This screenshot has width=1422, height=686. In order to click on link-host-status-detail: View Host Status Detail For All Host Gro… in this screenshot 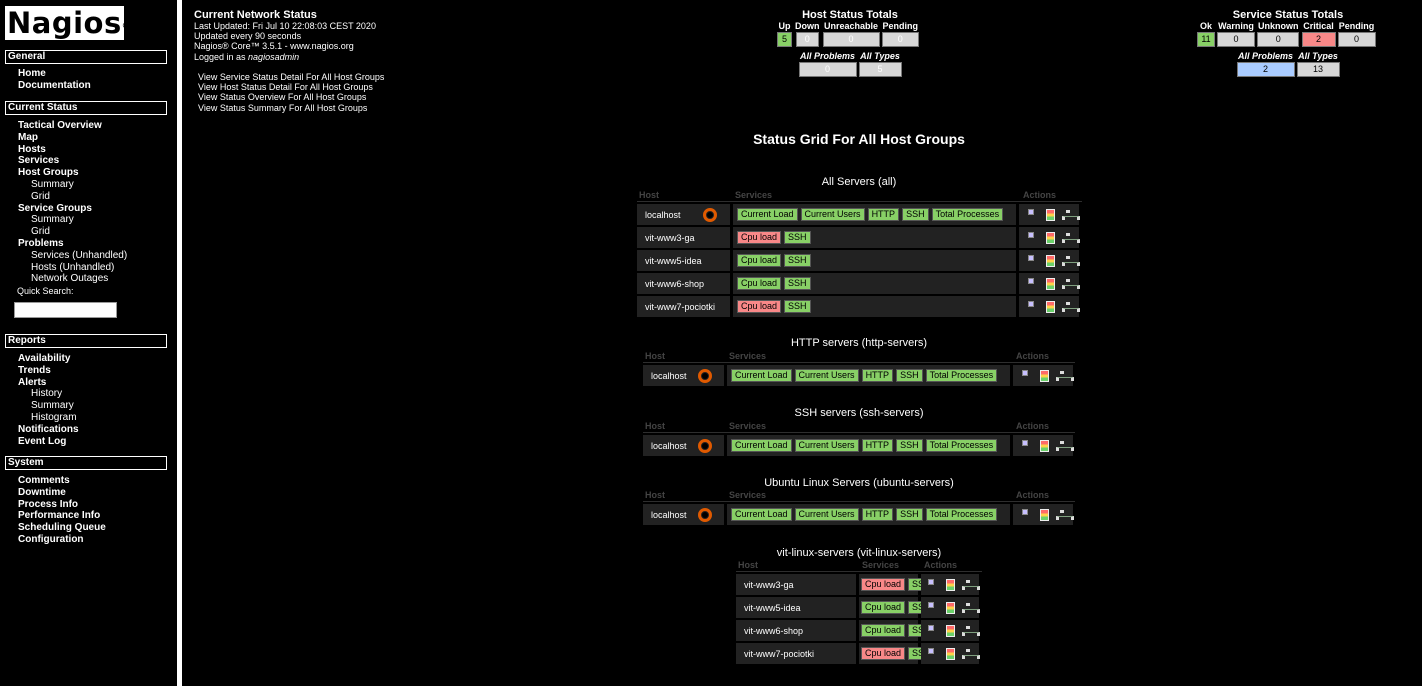, I will do `click(285, 87)`.